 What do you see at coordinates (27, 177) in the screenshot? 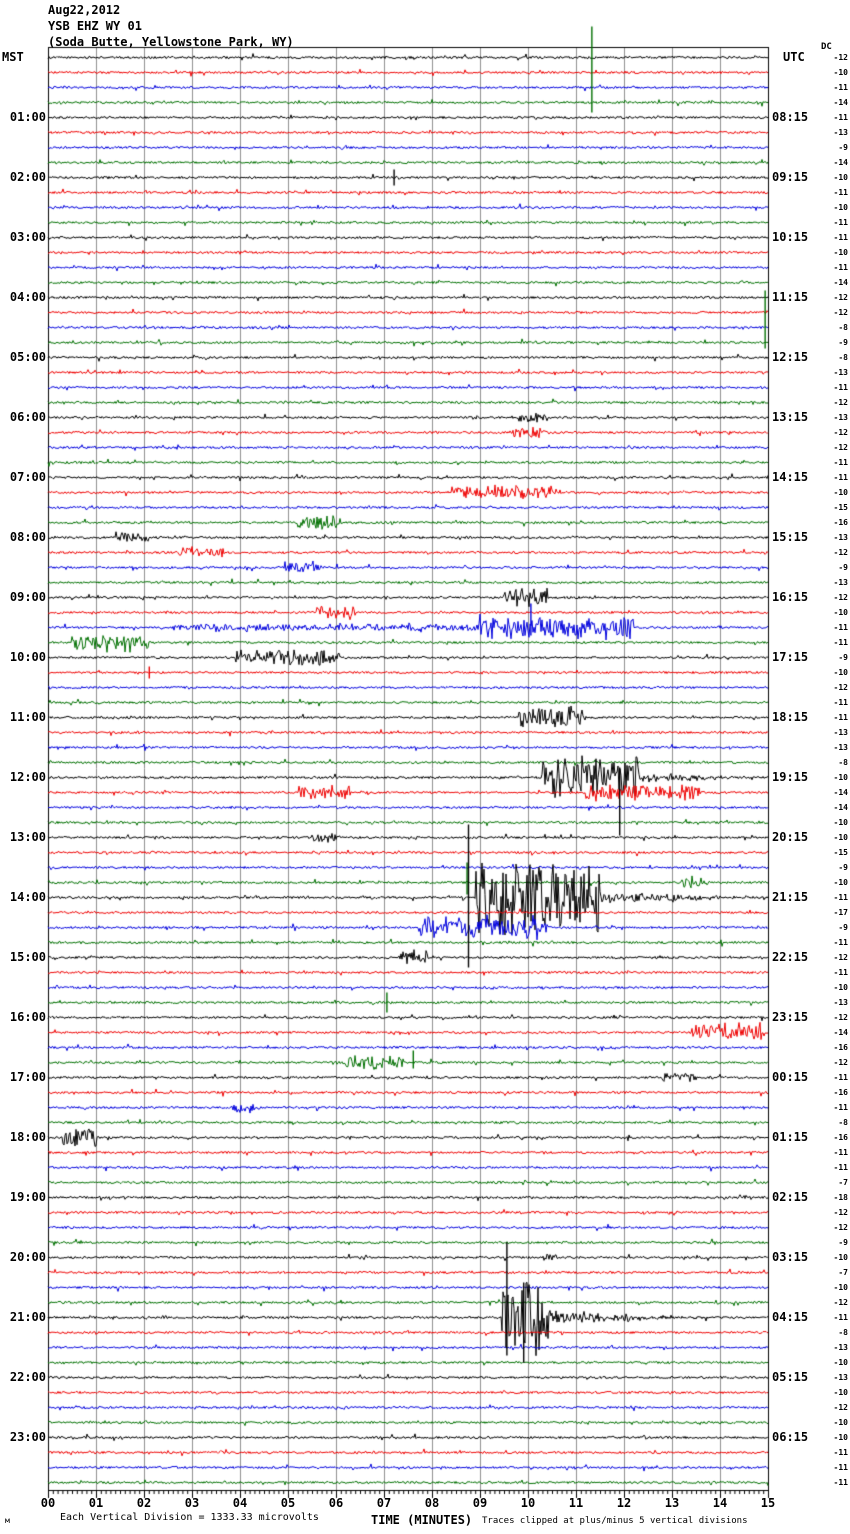
I see `mst-time-label: 02:00` at bounding box center [27, 177].